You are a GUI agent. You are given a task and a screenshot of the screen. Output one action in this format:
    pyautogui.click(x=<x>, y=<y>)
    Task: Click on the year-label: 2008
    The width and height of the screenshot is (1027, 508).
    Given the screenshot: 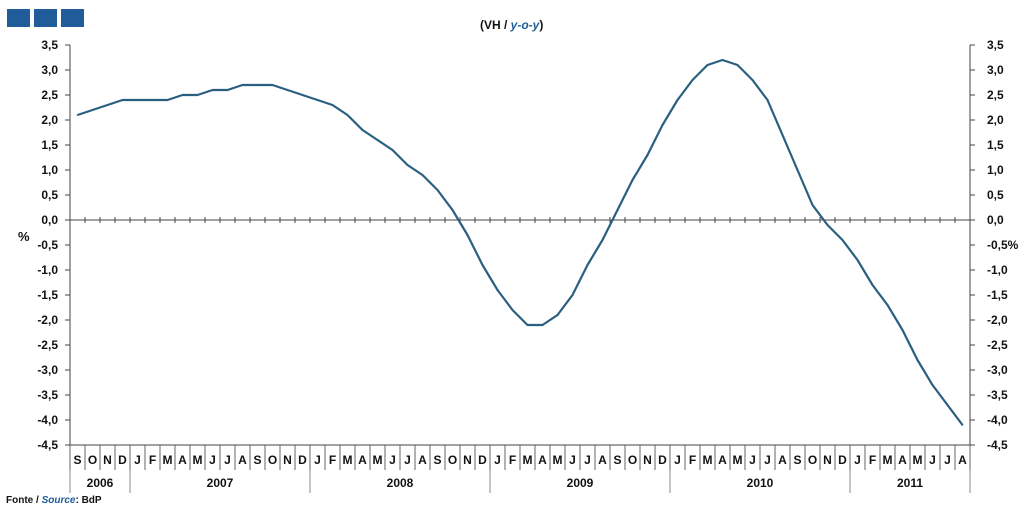 What is the action you would take?
    pyautogui.click(x=400, y=483)
    